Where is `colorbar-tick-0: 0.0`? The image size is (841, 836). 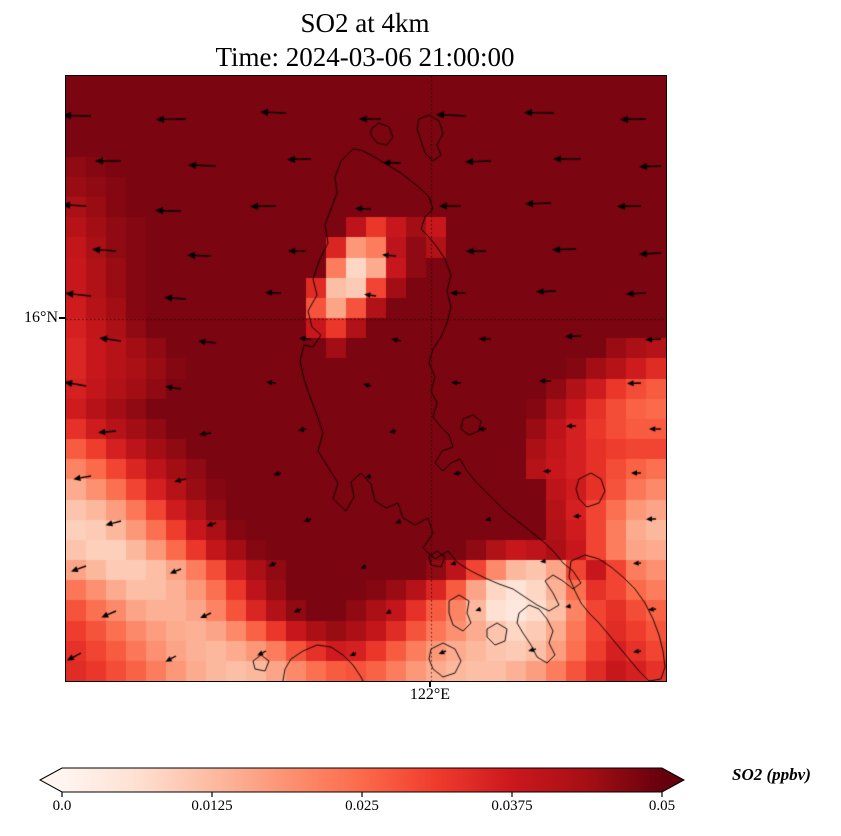 colorbar-tick-0: 0.0 is located at coordinates (62, 806).